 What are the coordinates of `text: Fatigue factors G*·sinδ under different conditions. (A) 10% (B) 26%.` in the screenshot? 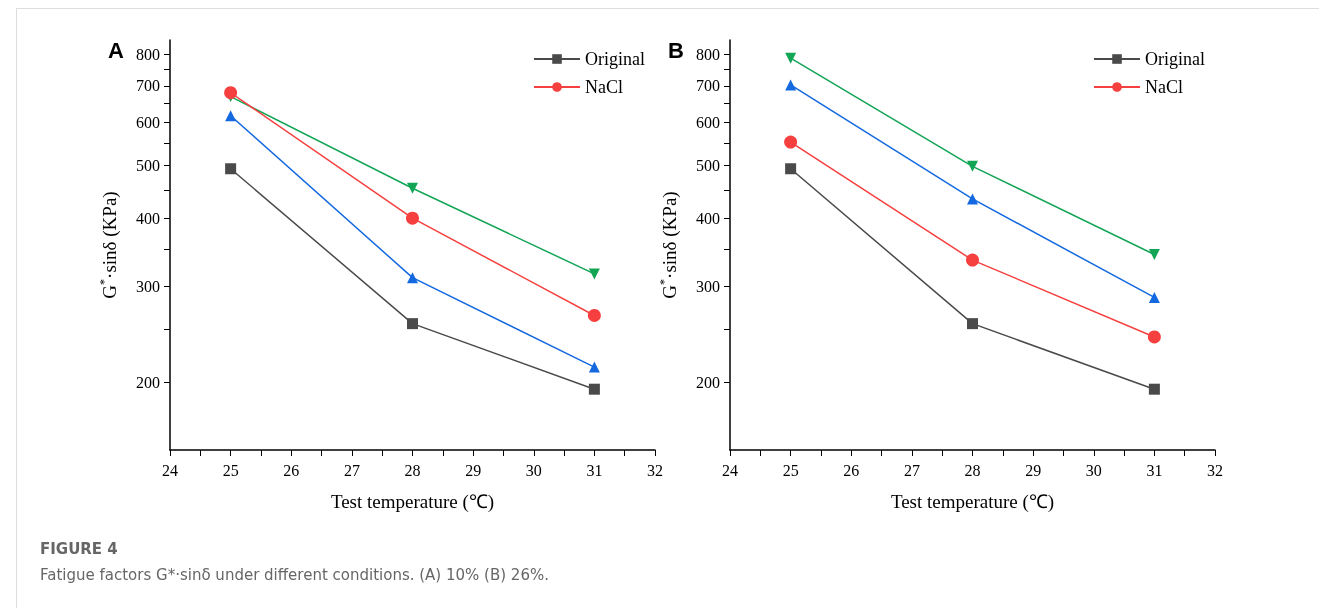 It's located at (294, 575).